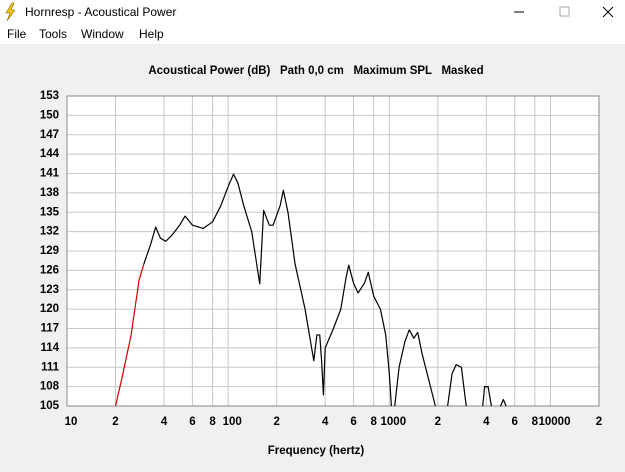 The width and height of the screenshot is (625, 472). What do you see at coordinates (50, 387) in the screenshot?
I see `y-tick-label: 108` at bounding box center [50, 387].